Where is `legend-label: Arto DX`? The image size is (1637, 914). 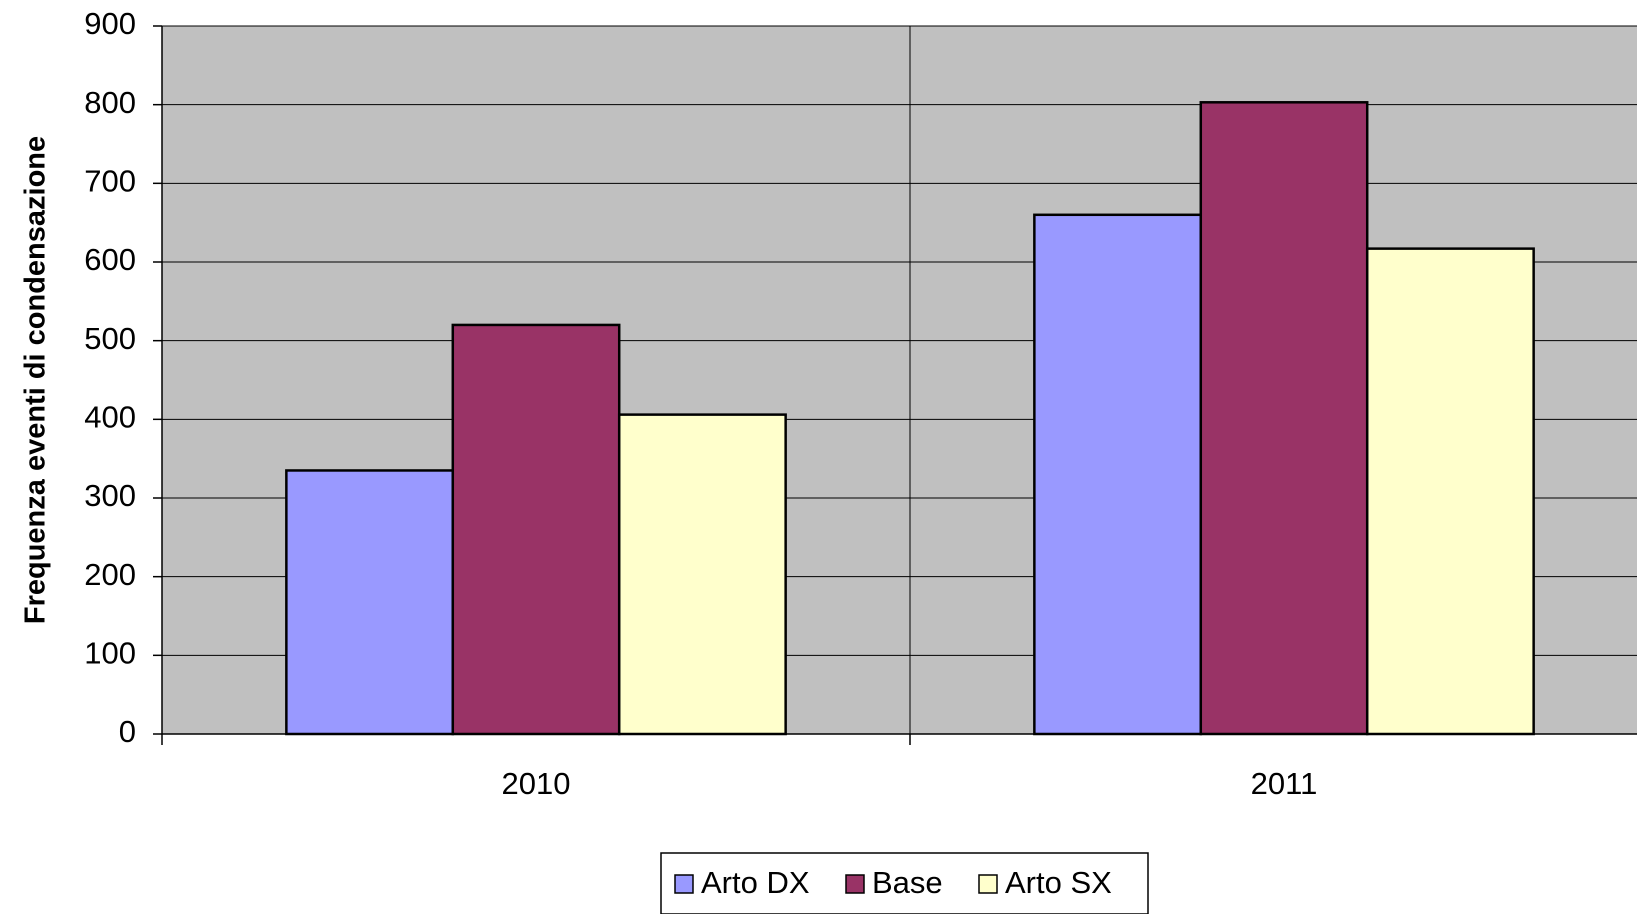
legend-label: Arto DX is located at coordinates (755, 882).